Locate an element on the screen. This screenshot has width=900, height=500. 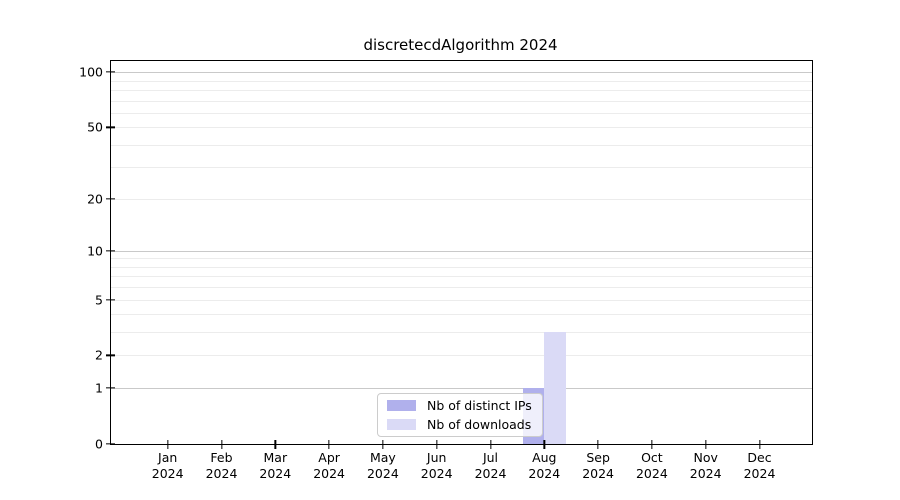
x-tick-label: Jul 2024 is located at coordinates (490, 465).